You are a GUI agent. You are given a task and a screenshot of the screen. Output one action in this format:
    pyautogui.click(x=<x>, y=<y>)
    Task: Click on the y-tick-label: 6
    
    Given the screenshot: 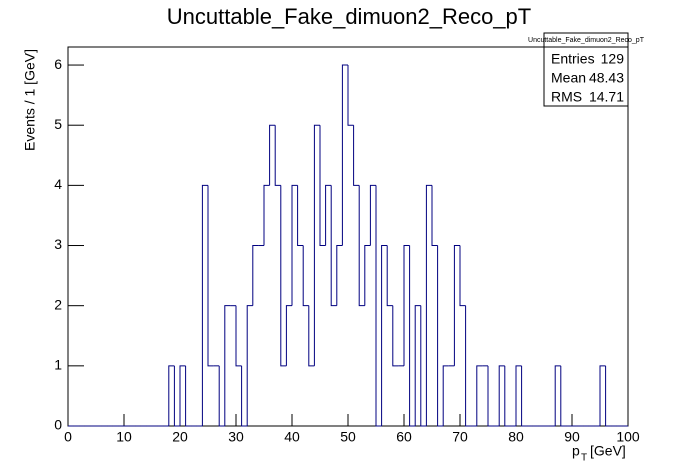 What is the action you would take?
    pyautogui.click(x=58, y=64)
    